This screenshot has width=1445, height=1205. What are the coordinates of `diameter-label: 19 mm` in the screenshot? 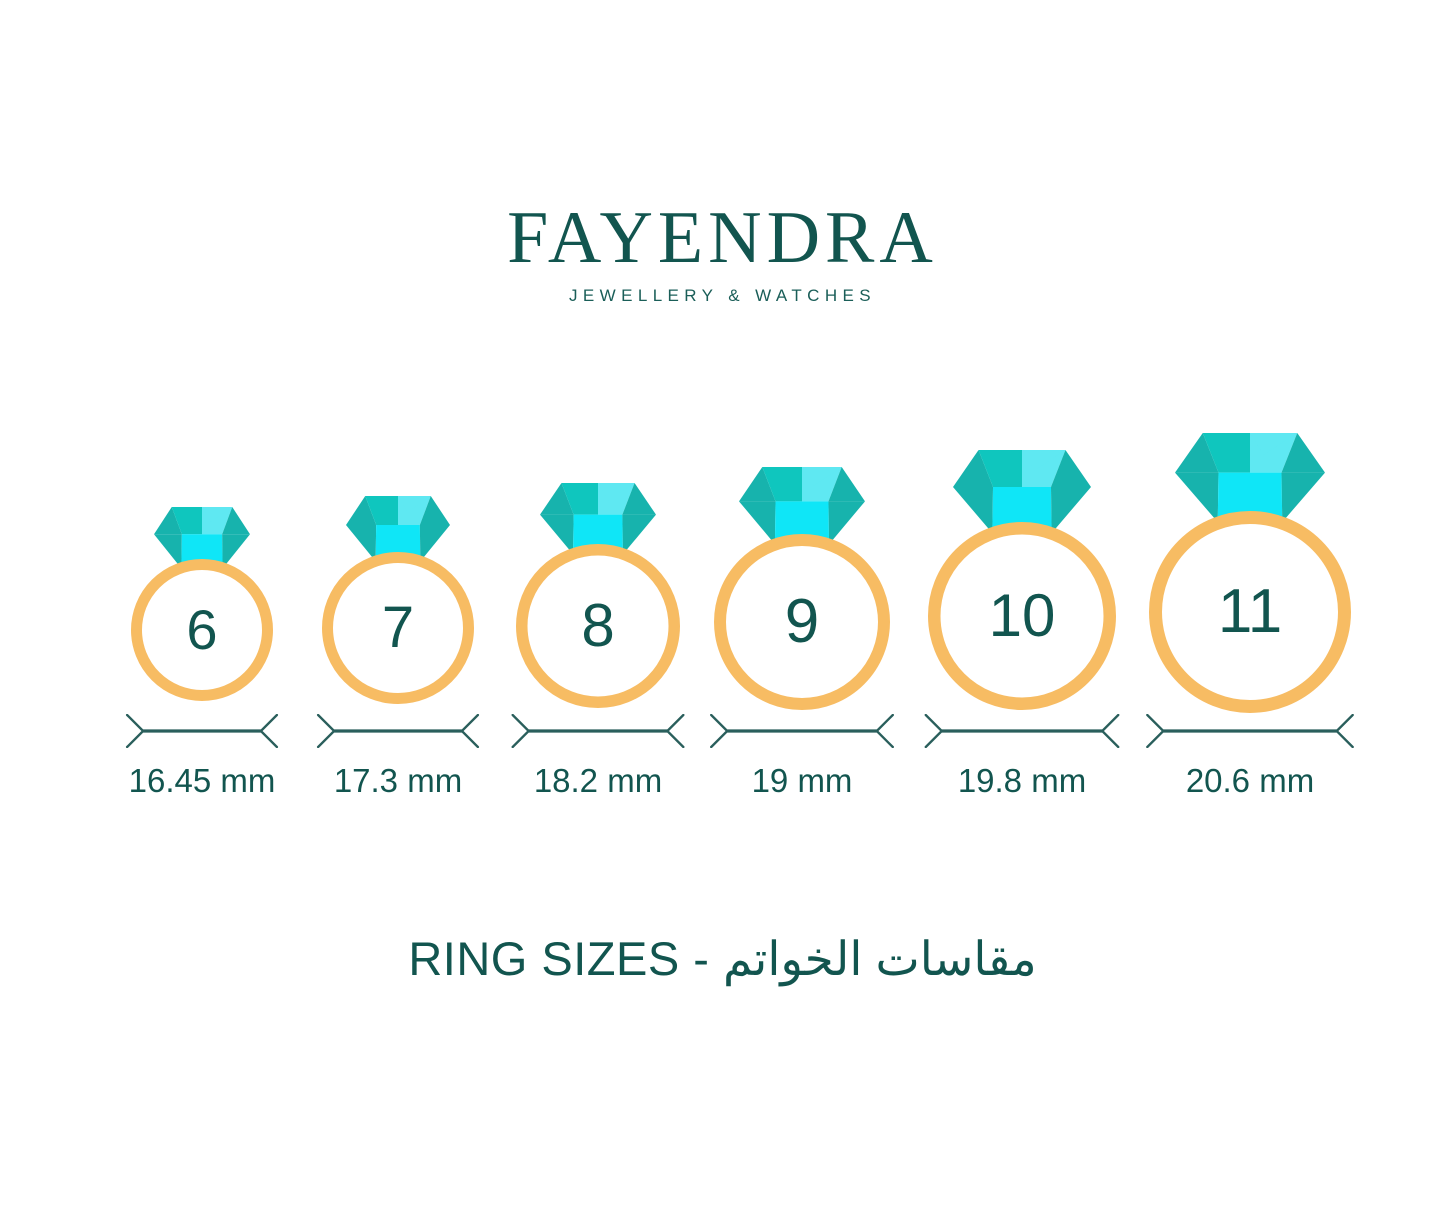 It's located at (802, 780).